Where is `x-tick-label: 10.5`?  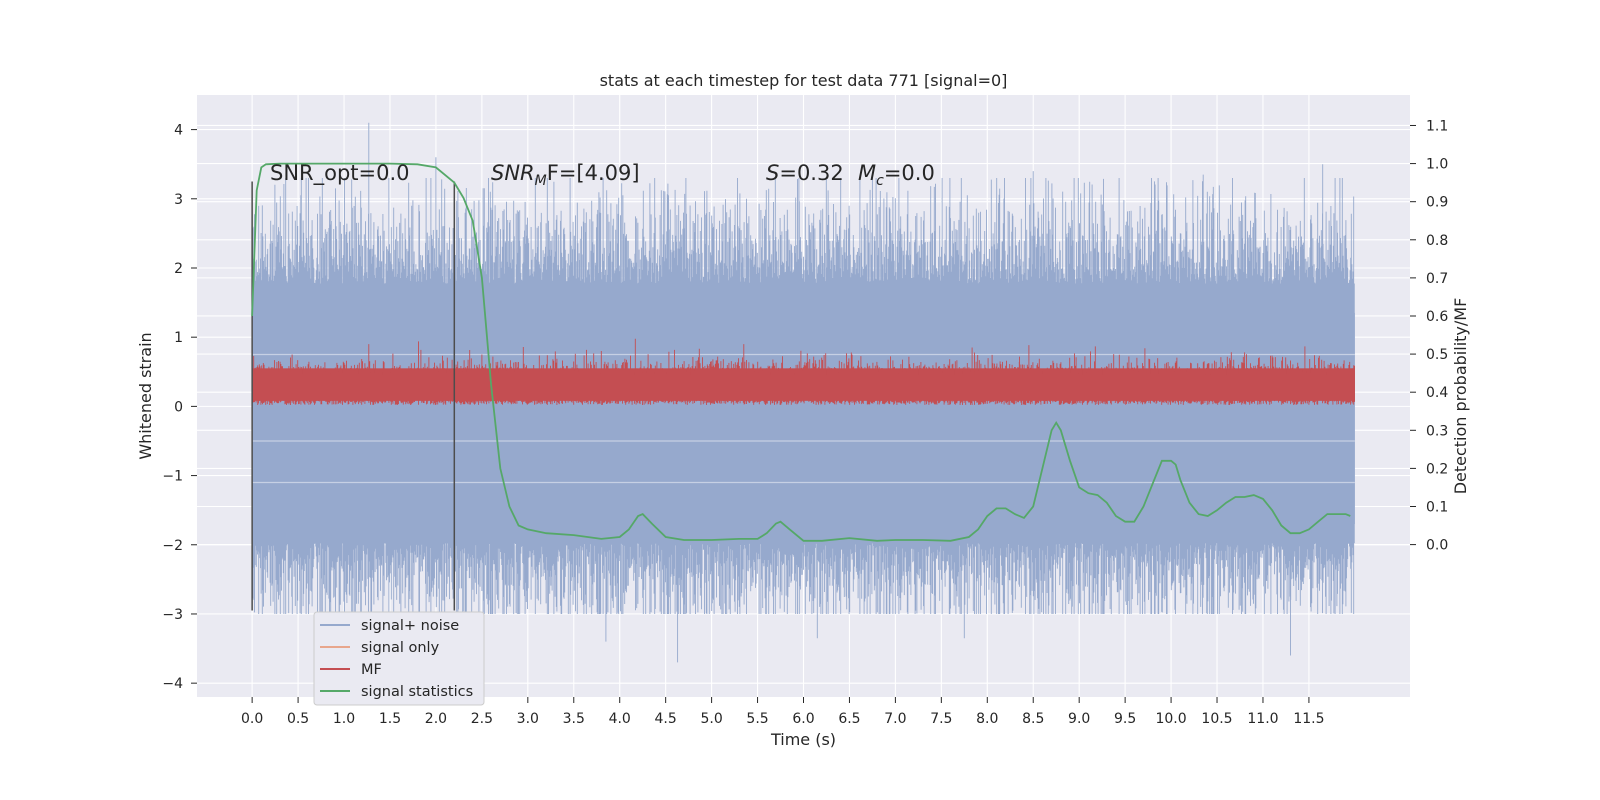 x-tick-label: 10.5 is located at coordinates (1216, 719).